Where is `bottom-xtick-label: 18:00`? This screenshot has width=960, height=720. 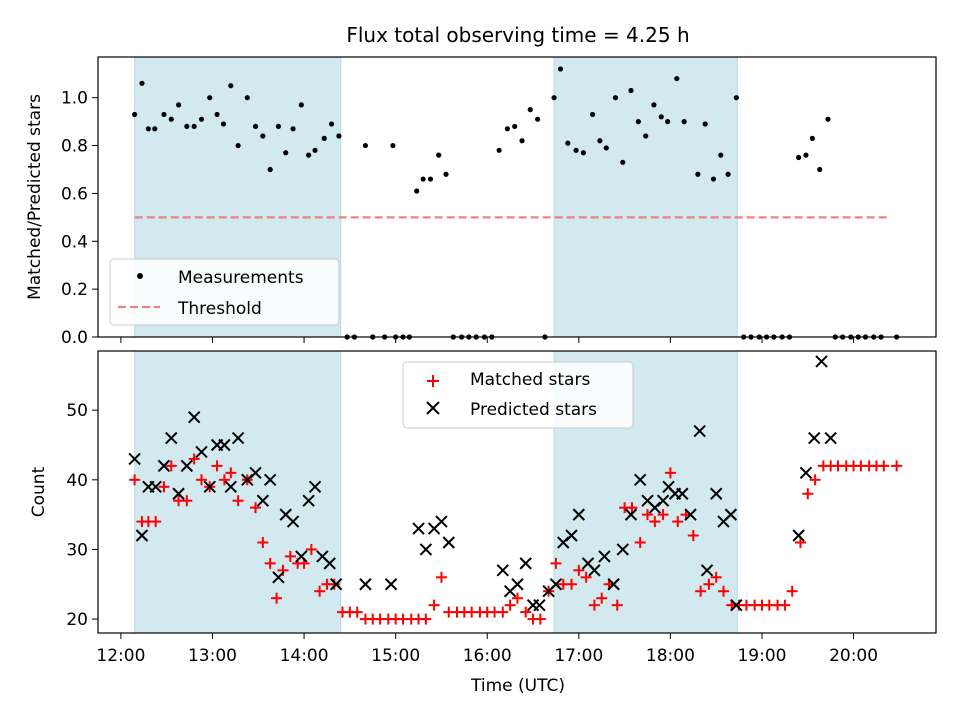
bottom-xtick-label: 18:00 is located at coordinates (670, 656).